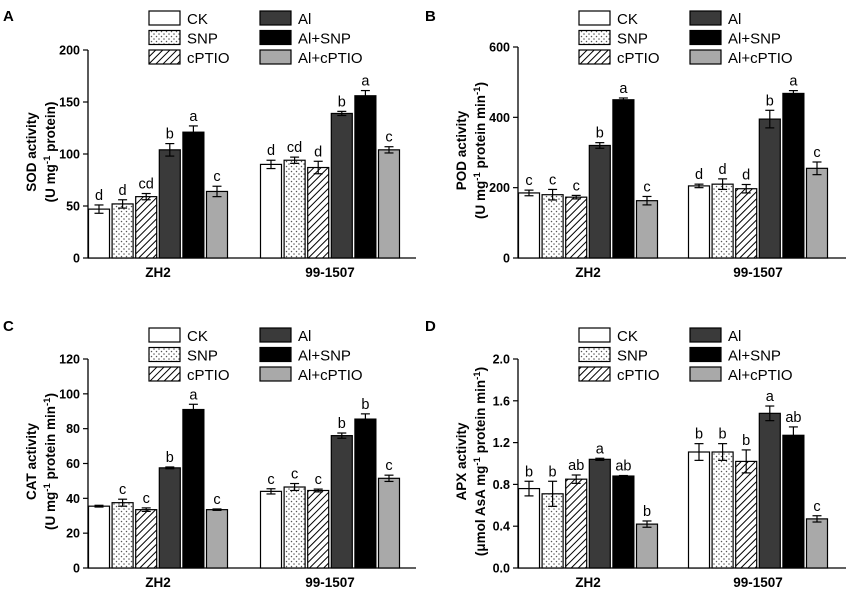  What do you see at coordinates (430, 16) in the screenshot?
I see `panel-letter: B` at bounding box center [430, 16].